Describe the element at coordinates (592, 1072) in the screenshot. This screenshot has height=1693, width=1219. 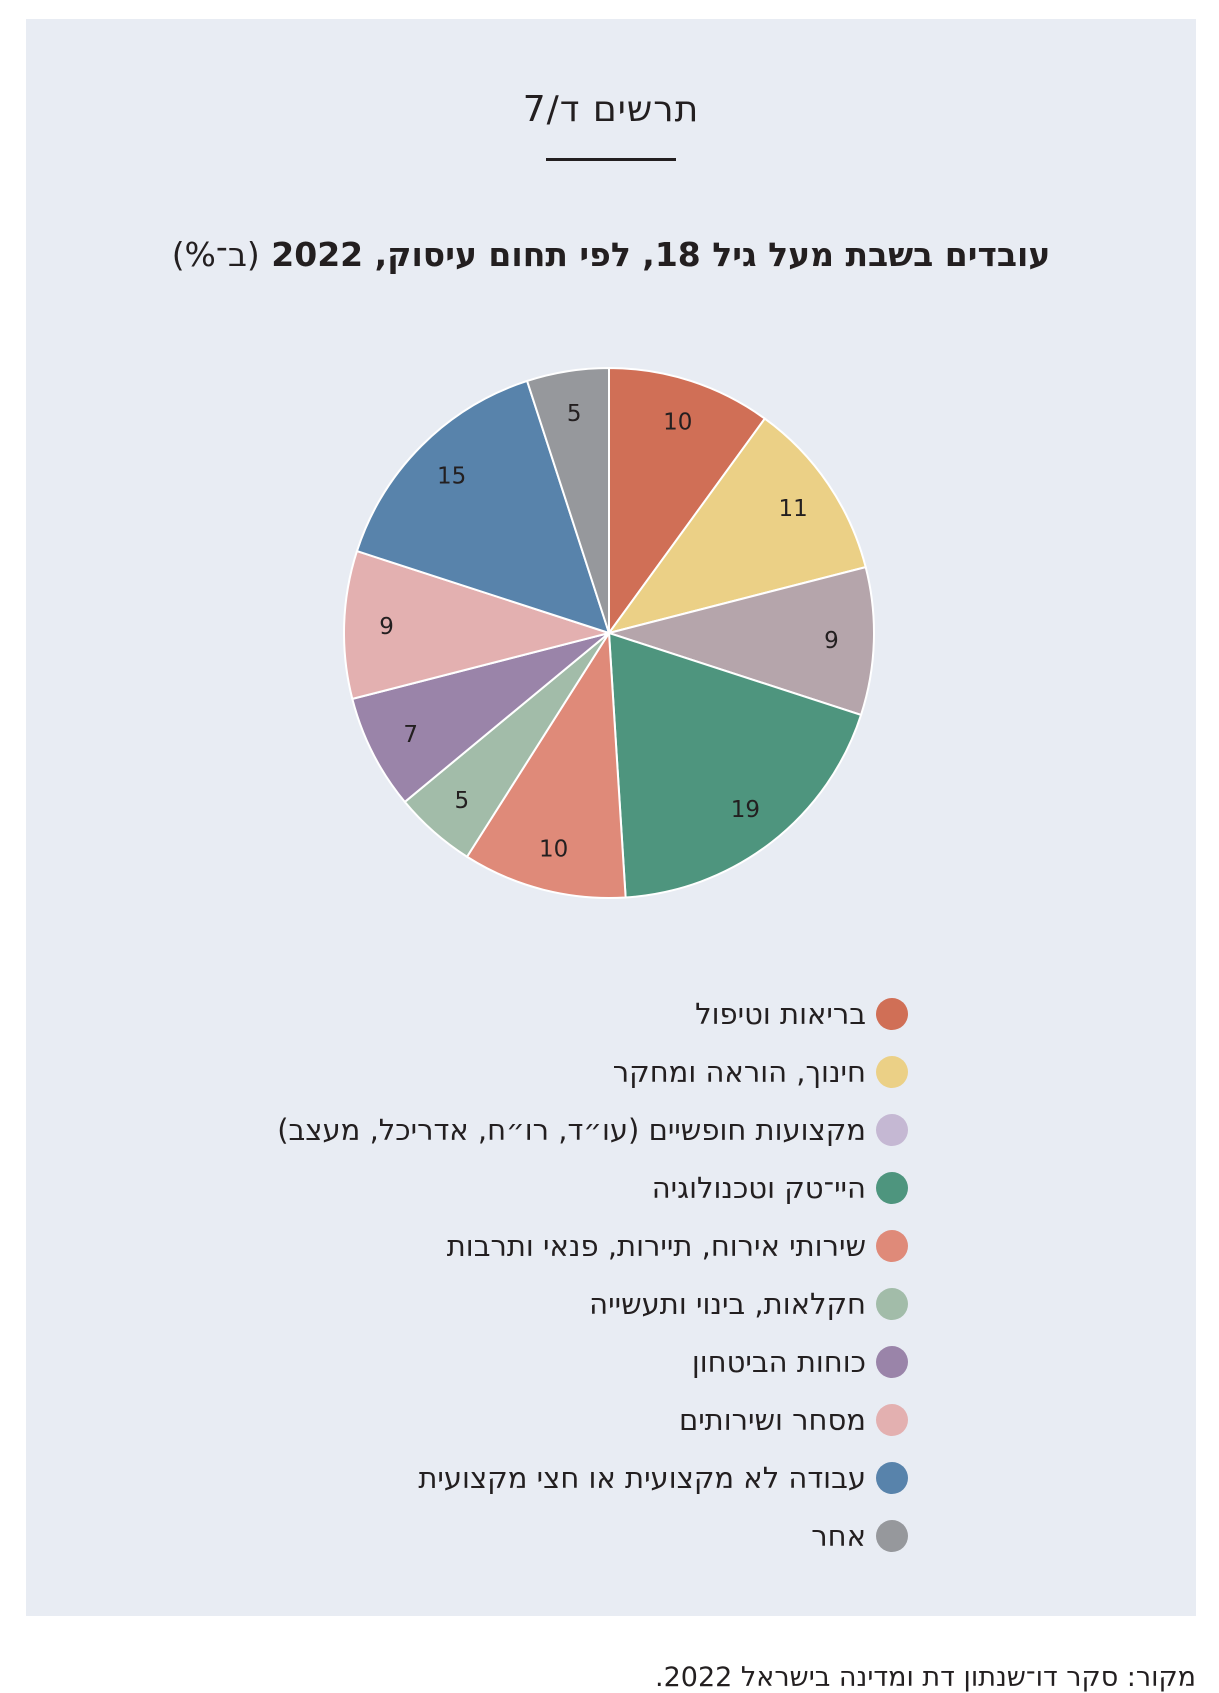
I see `legend-item: חינוך, הוראה ומחקר` at that location.